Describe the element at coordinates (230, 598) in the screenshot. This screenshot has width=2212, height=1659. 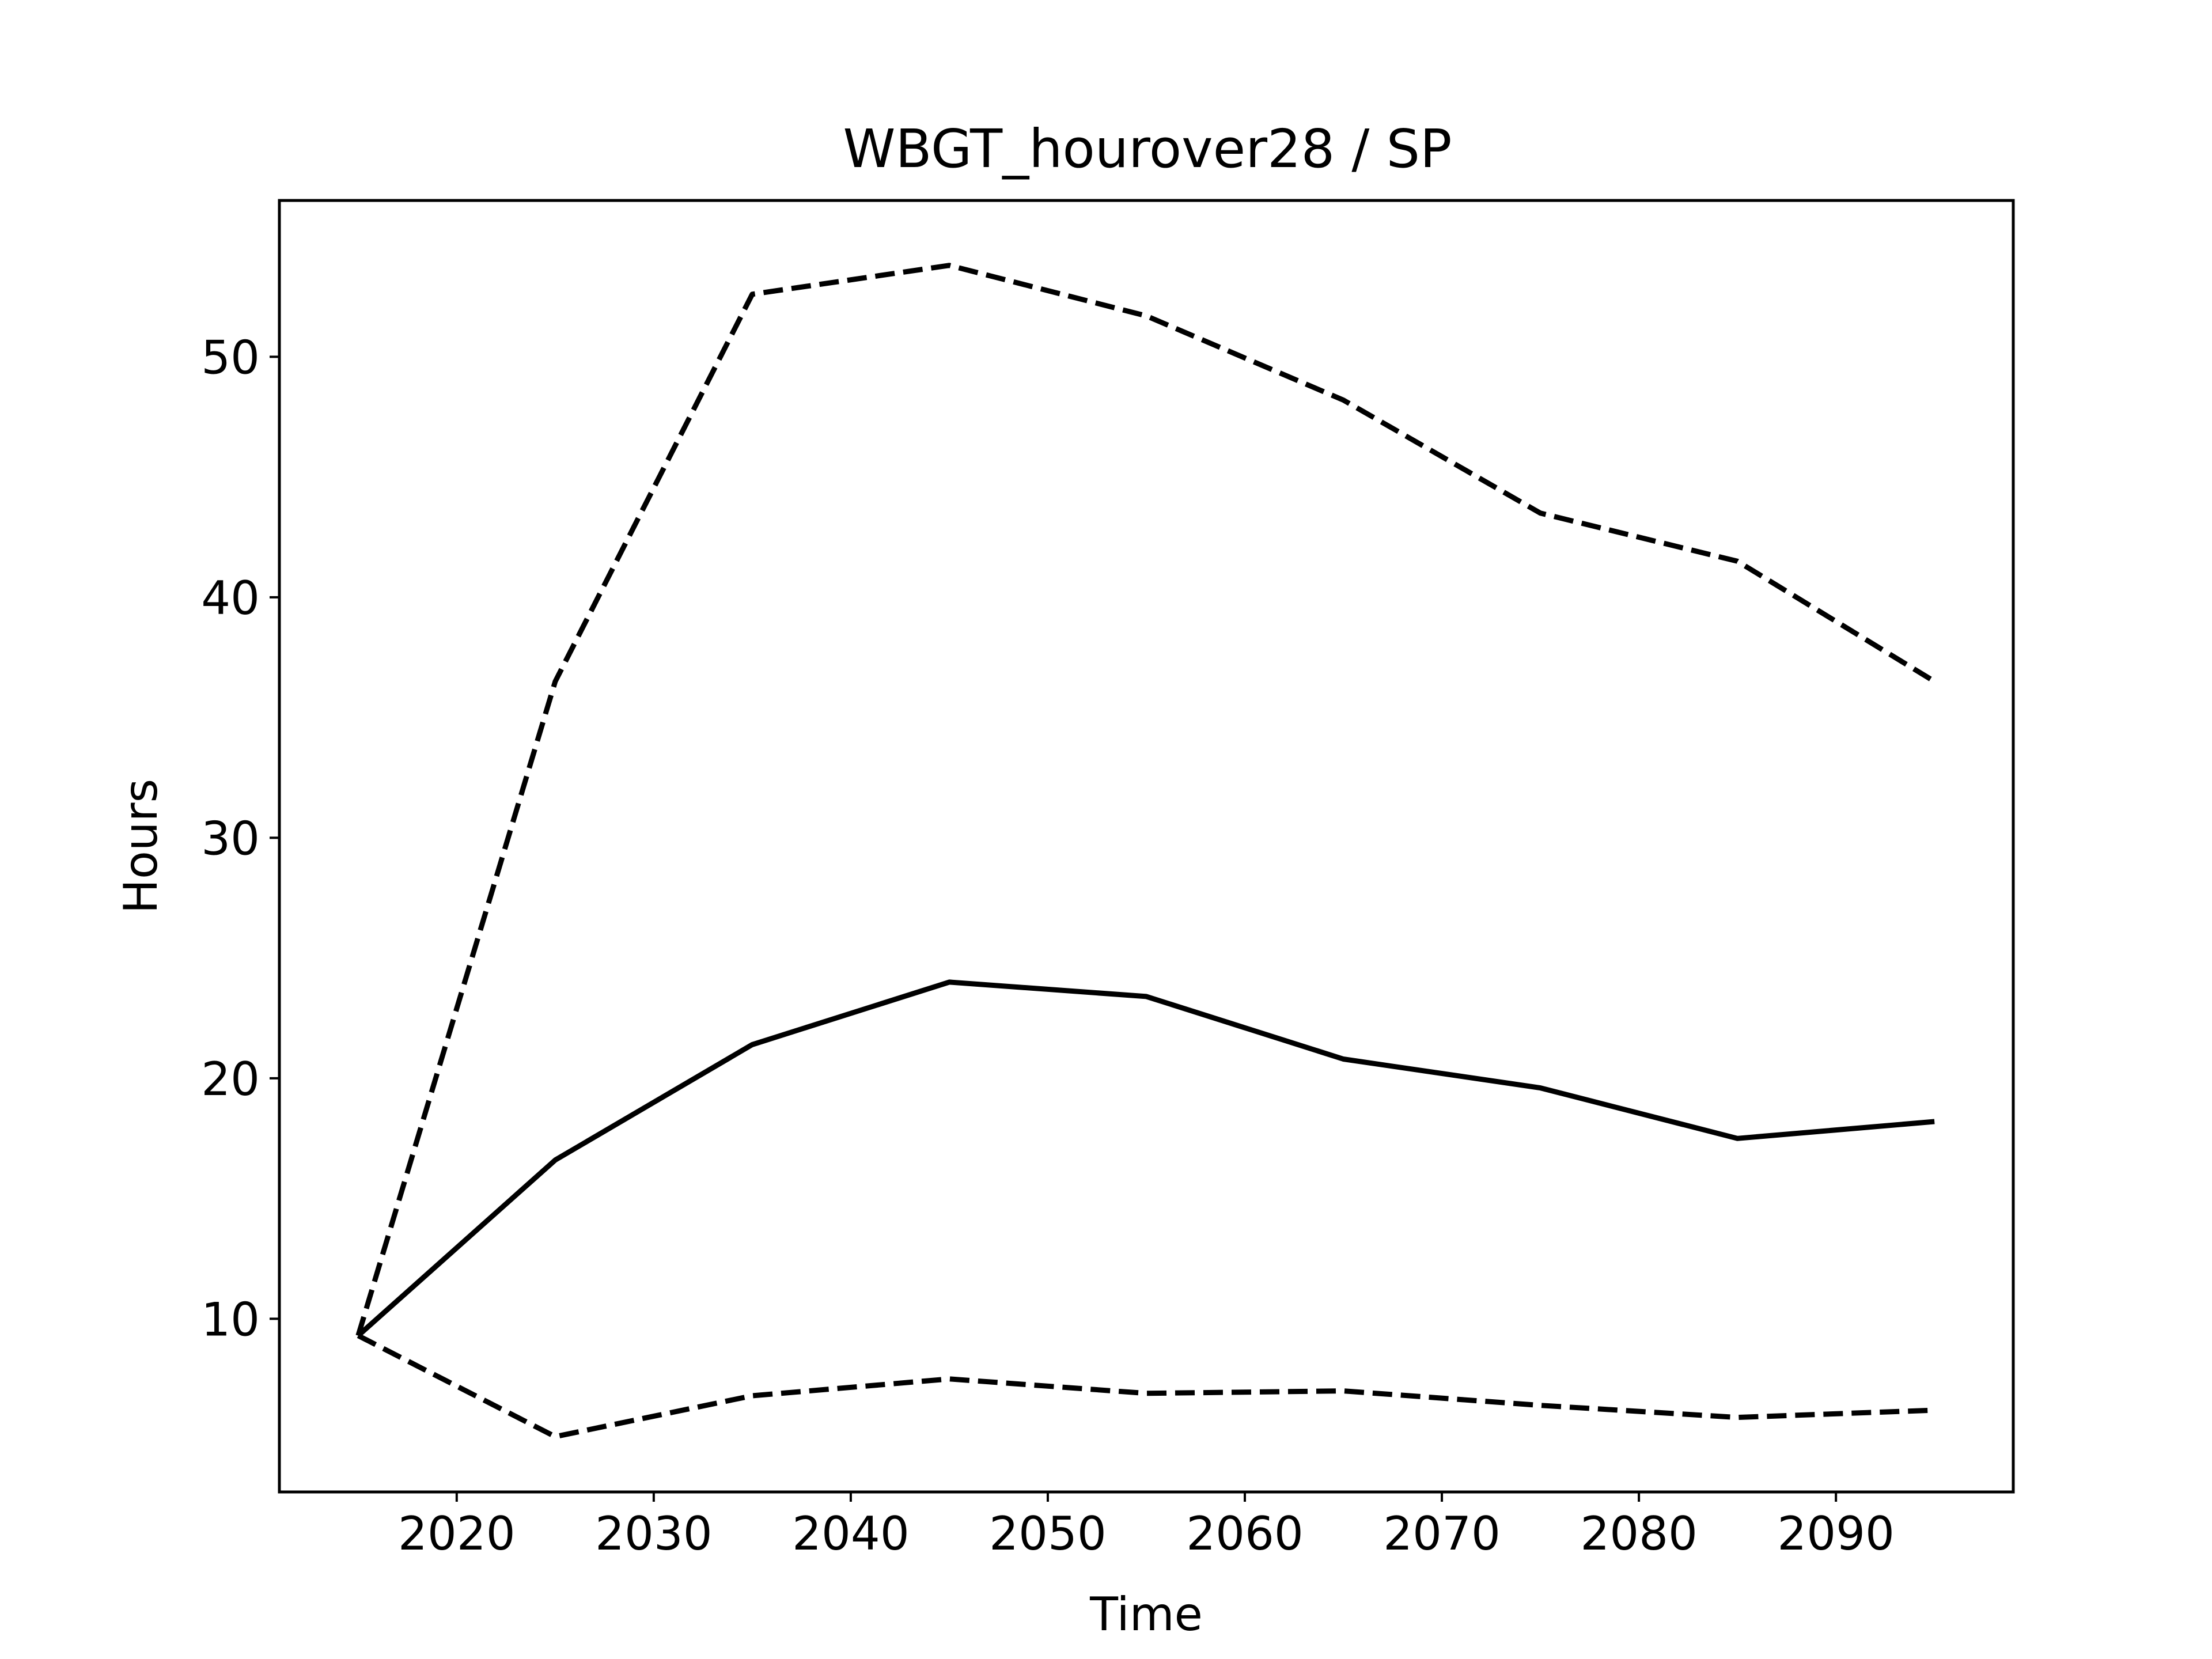
I see `y-tick-label: 40` at that location.